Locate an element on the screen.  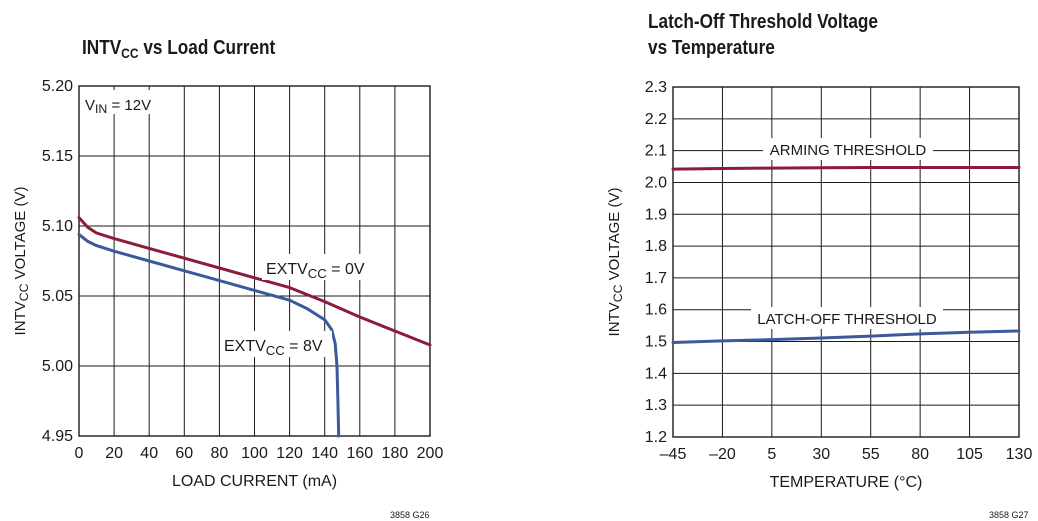
x-tick-label: 130 is located at coordinates (1019, 454).